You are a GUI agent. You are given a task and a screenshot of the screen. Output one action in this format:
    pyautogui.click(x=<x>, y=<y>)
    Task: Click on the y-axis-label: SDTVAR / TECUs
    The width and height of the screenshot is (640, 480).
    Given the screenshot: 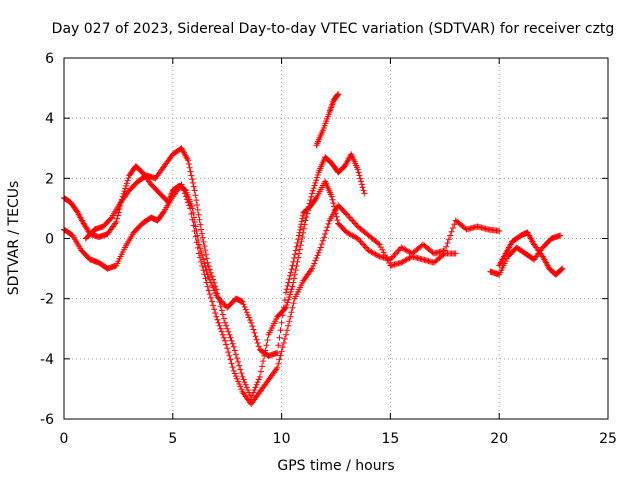 What is the action you would take?
    pyautogui.click(x=14, y=238)
    